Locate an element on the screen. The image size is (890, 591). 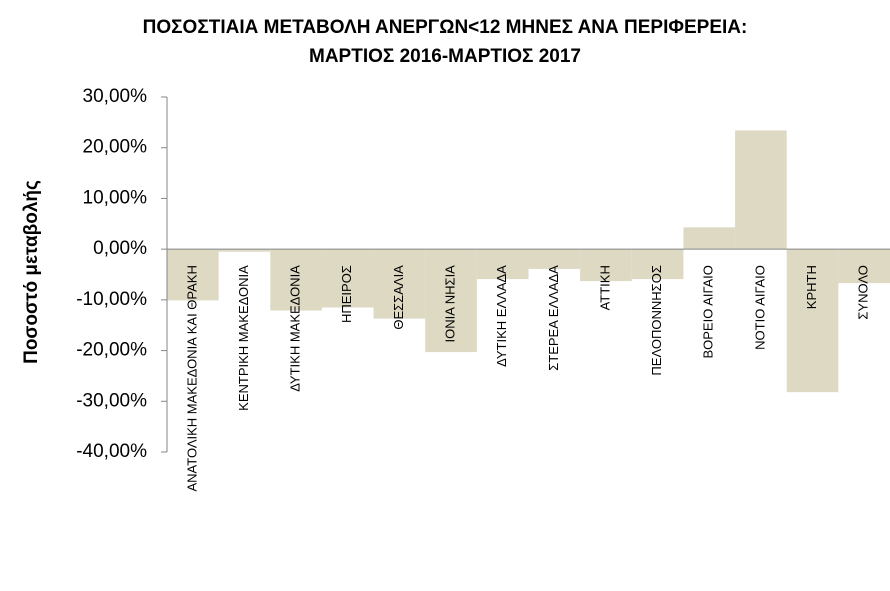
y-tick-label: 20,00% is located at coordinates (115, 147).